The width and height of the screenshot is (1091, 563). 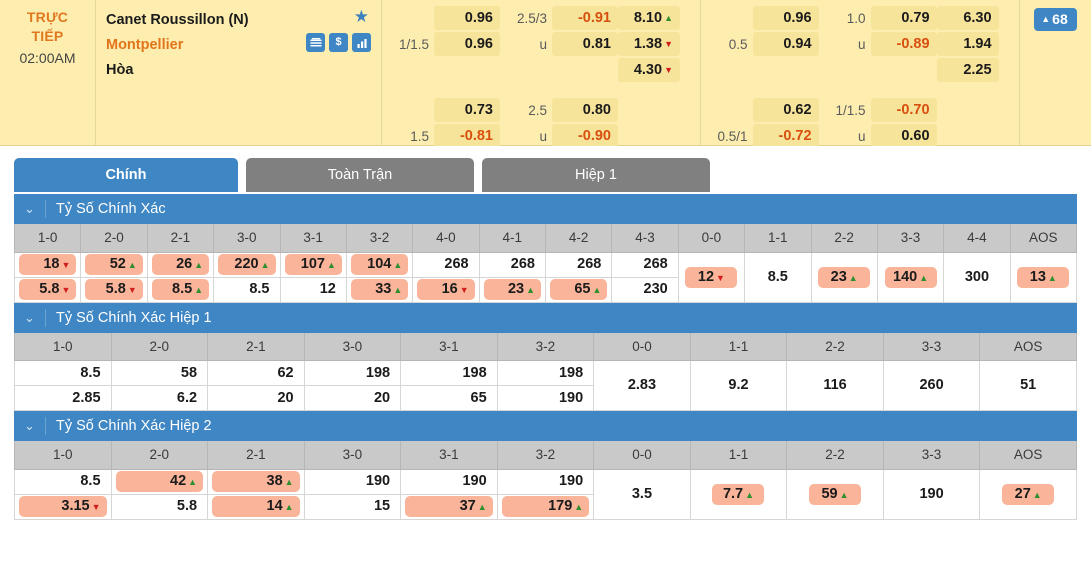 What do you see at coordinates (967, 44) in the screenshot?
I see `odds-value: 1.94` at bounding box center [967, 44].